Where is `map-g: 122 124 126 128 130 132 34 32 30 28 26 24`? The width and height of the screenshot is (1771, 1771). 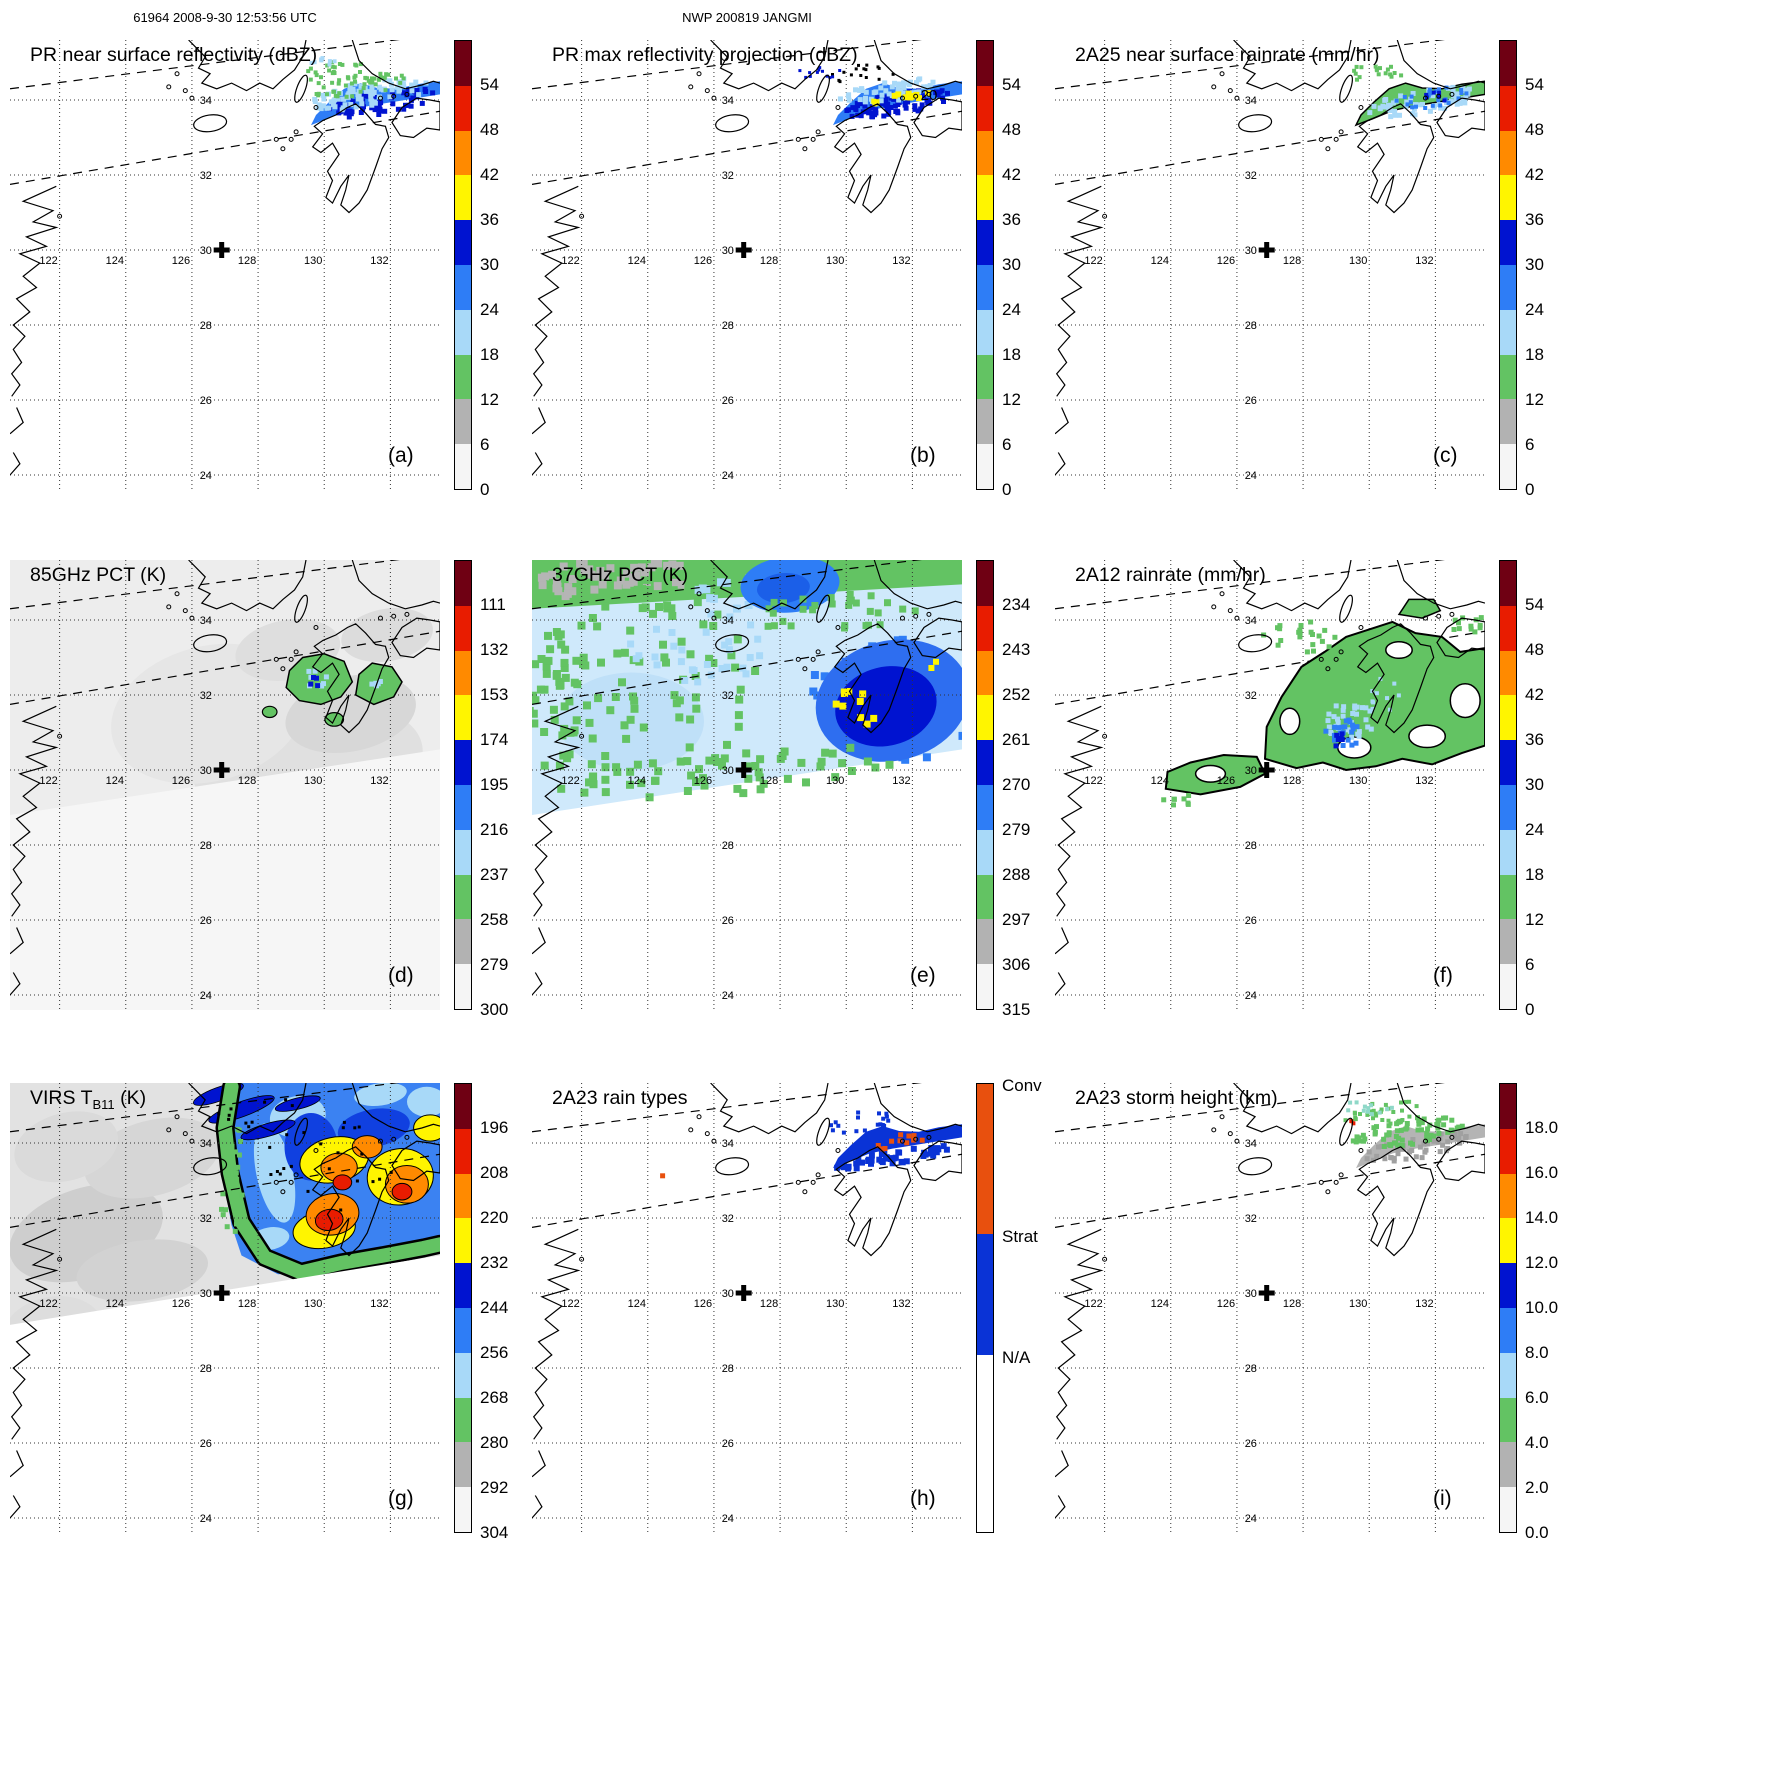 map-g: 122 124 126 128 130 132 34 32 30 28 26 24 is located at coordinates (225, 1308).